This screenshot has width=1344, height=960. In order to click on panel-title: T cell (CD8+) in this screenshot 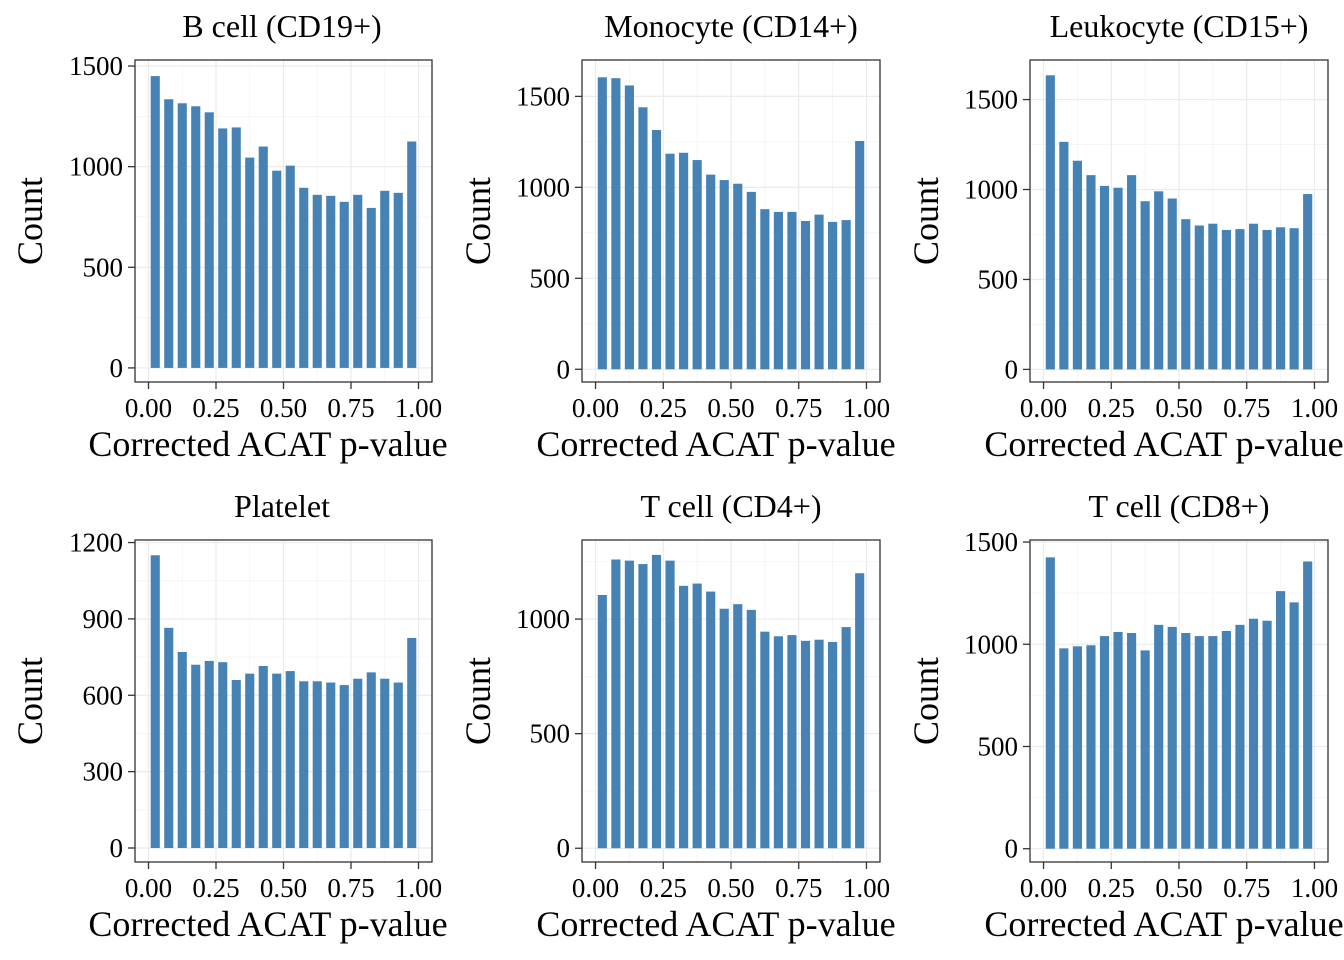, I will do `click(1179, 506)`.